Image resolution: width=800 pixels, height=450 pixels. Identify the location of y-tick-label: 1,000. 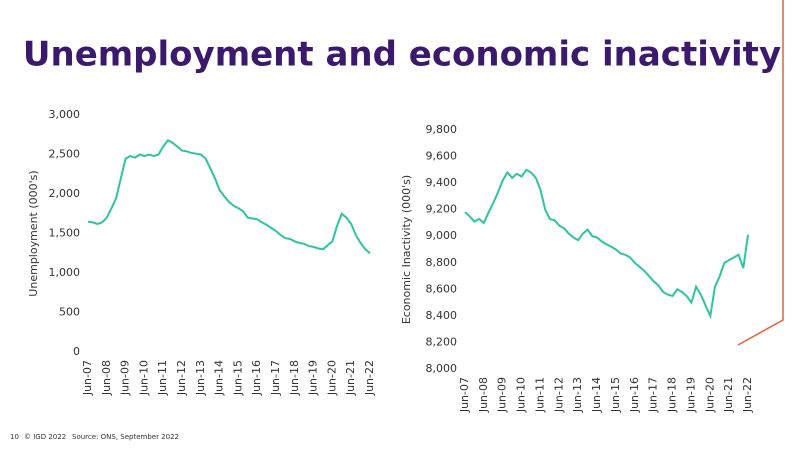
(65, 272).